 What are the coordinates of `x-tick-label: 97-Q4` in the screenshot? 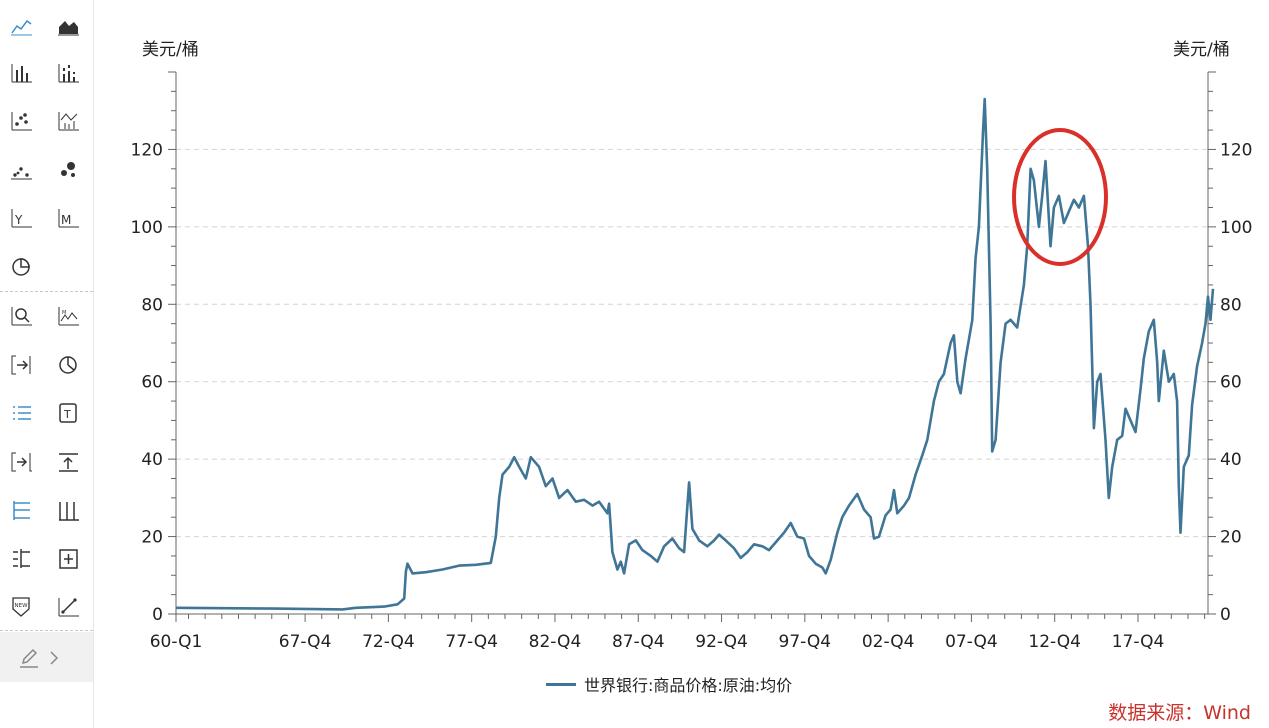 It's located at (805, 642).